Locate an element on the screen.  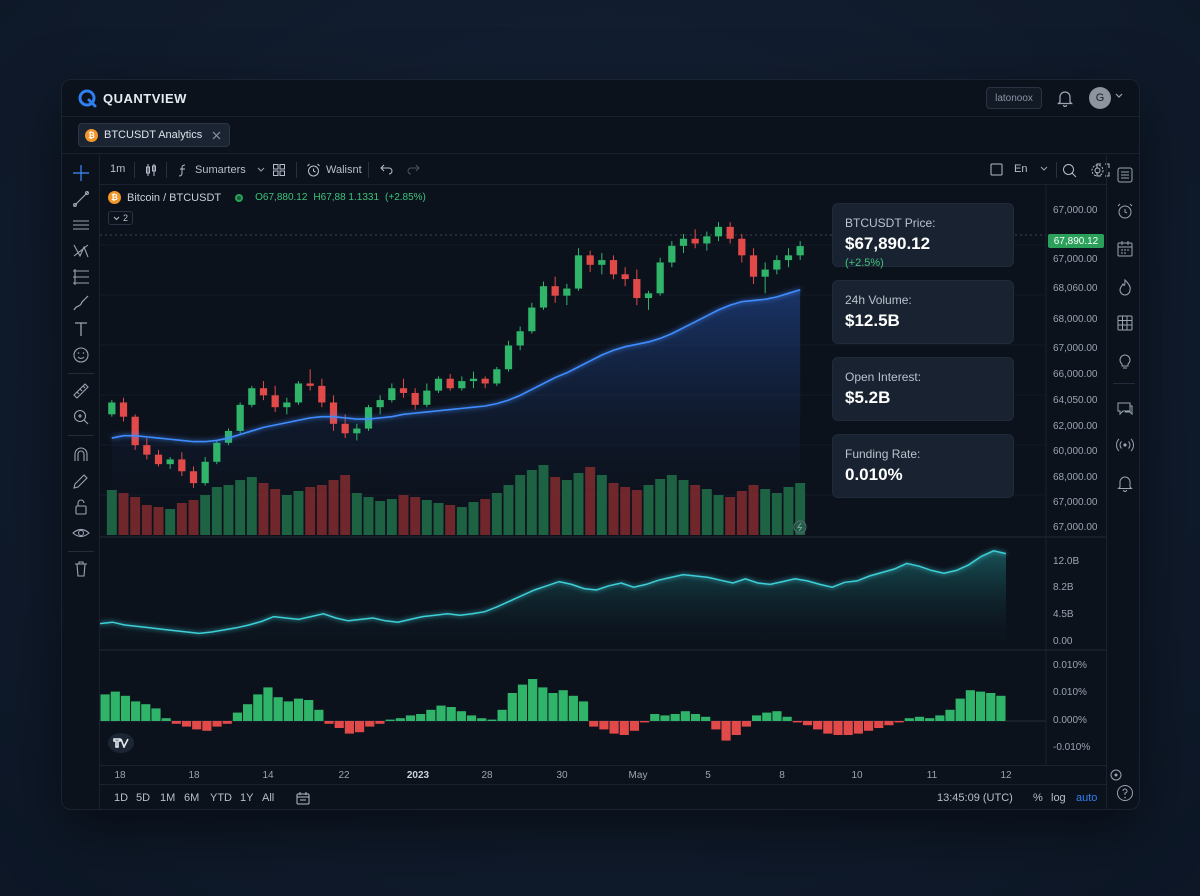
visibility-tool is located at coordinates (81, 533).